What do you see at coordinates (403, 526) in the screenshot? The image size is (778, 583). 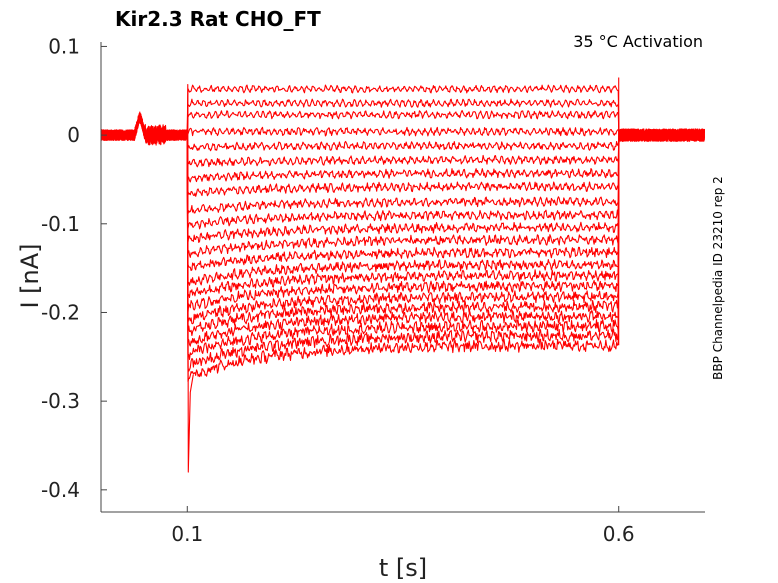 I see `x-ticks-group: 0.1 0.6` at bounding box center [403, 526].